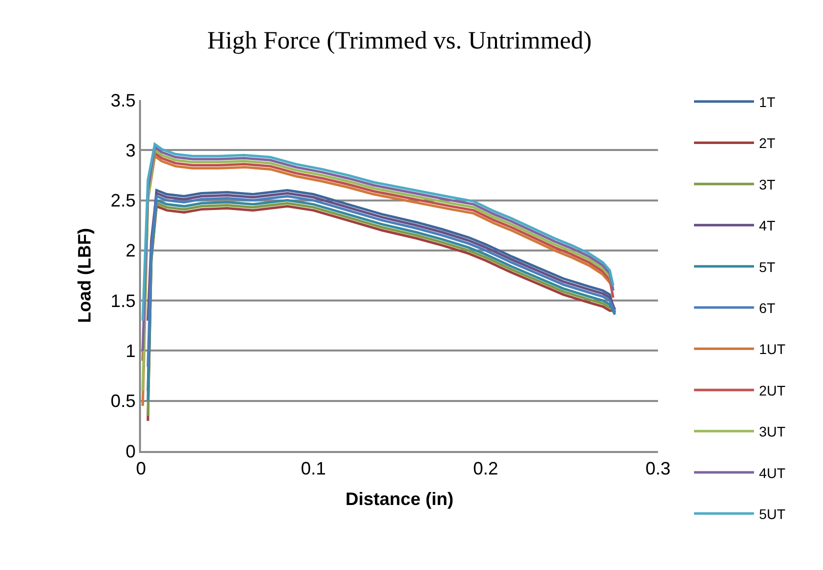 Image resolution: width=823 pixels, height=570 pixels. I want to click on y-tick-label: 1.5, so click(123, 300).